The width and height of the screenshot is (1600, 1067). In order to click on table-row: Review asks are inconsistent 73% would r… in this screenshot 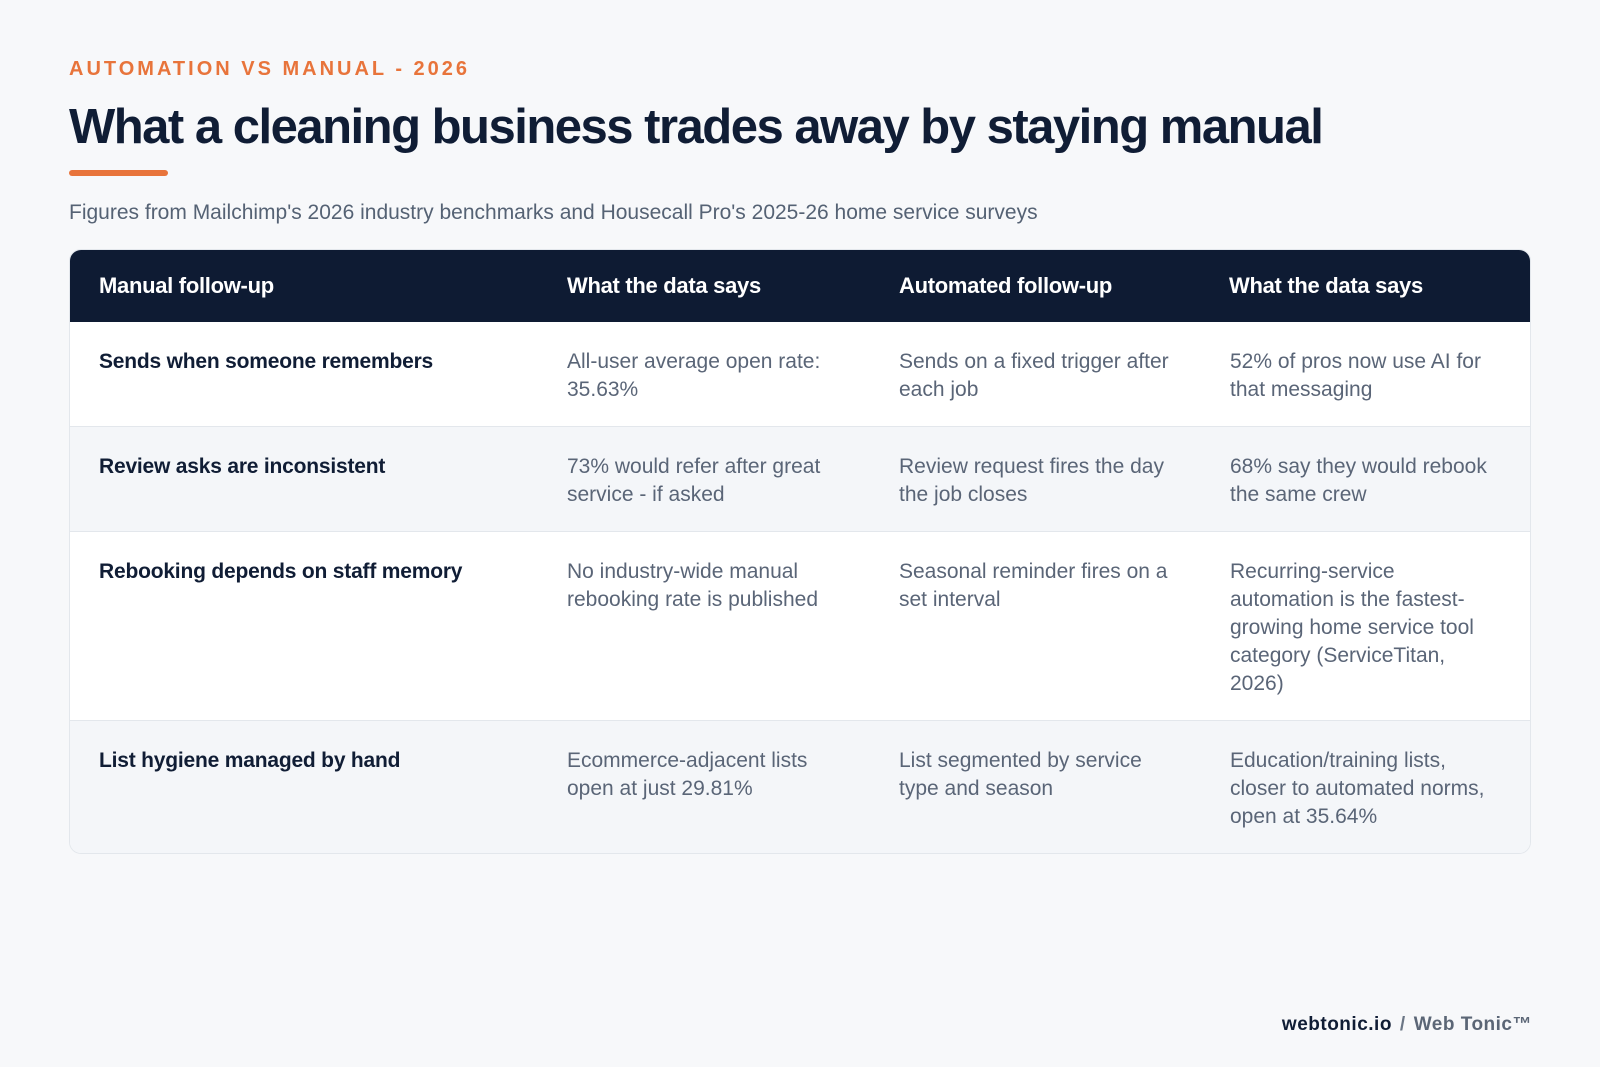, I will do `click(800, 478)`.